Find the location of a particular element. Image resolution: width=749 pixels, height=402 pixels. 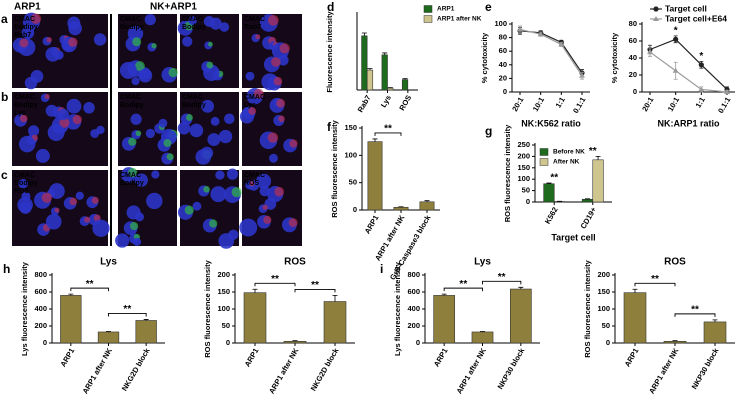

panel-letter: b is located at coordinates (4, 97).